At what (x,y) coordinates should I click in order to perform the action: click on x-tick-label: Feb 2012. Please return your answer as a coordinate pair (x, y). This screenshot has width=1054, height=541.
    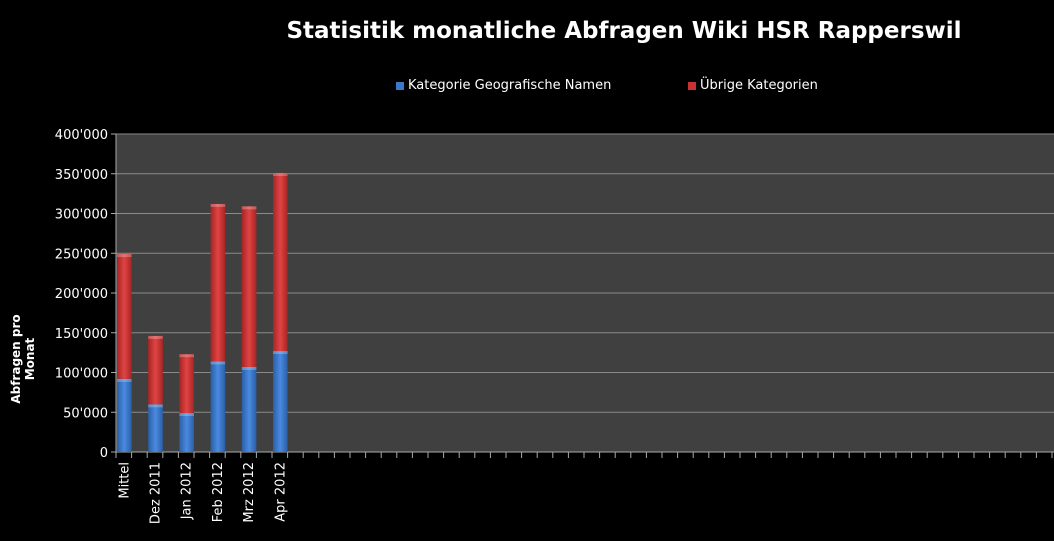
    Looking at the image, I should click on (218, 492).